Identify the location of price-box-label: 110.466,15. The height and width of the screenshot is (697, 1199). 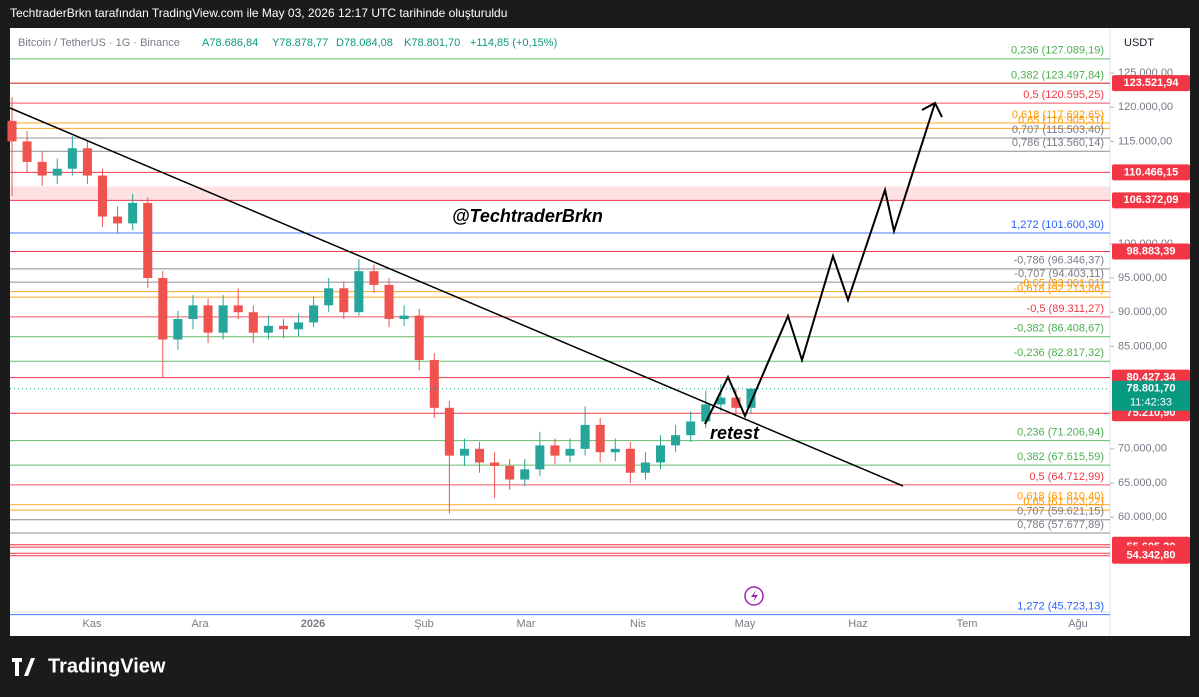
(1151, 172).